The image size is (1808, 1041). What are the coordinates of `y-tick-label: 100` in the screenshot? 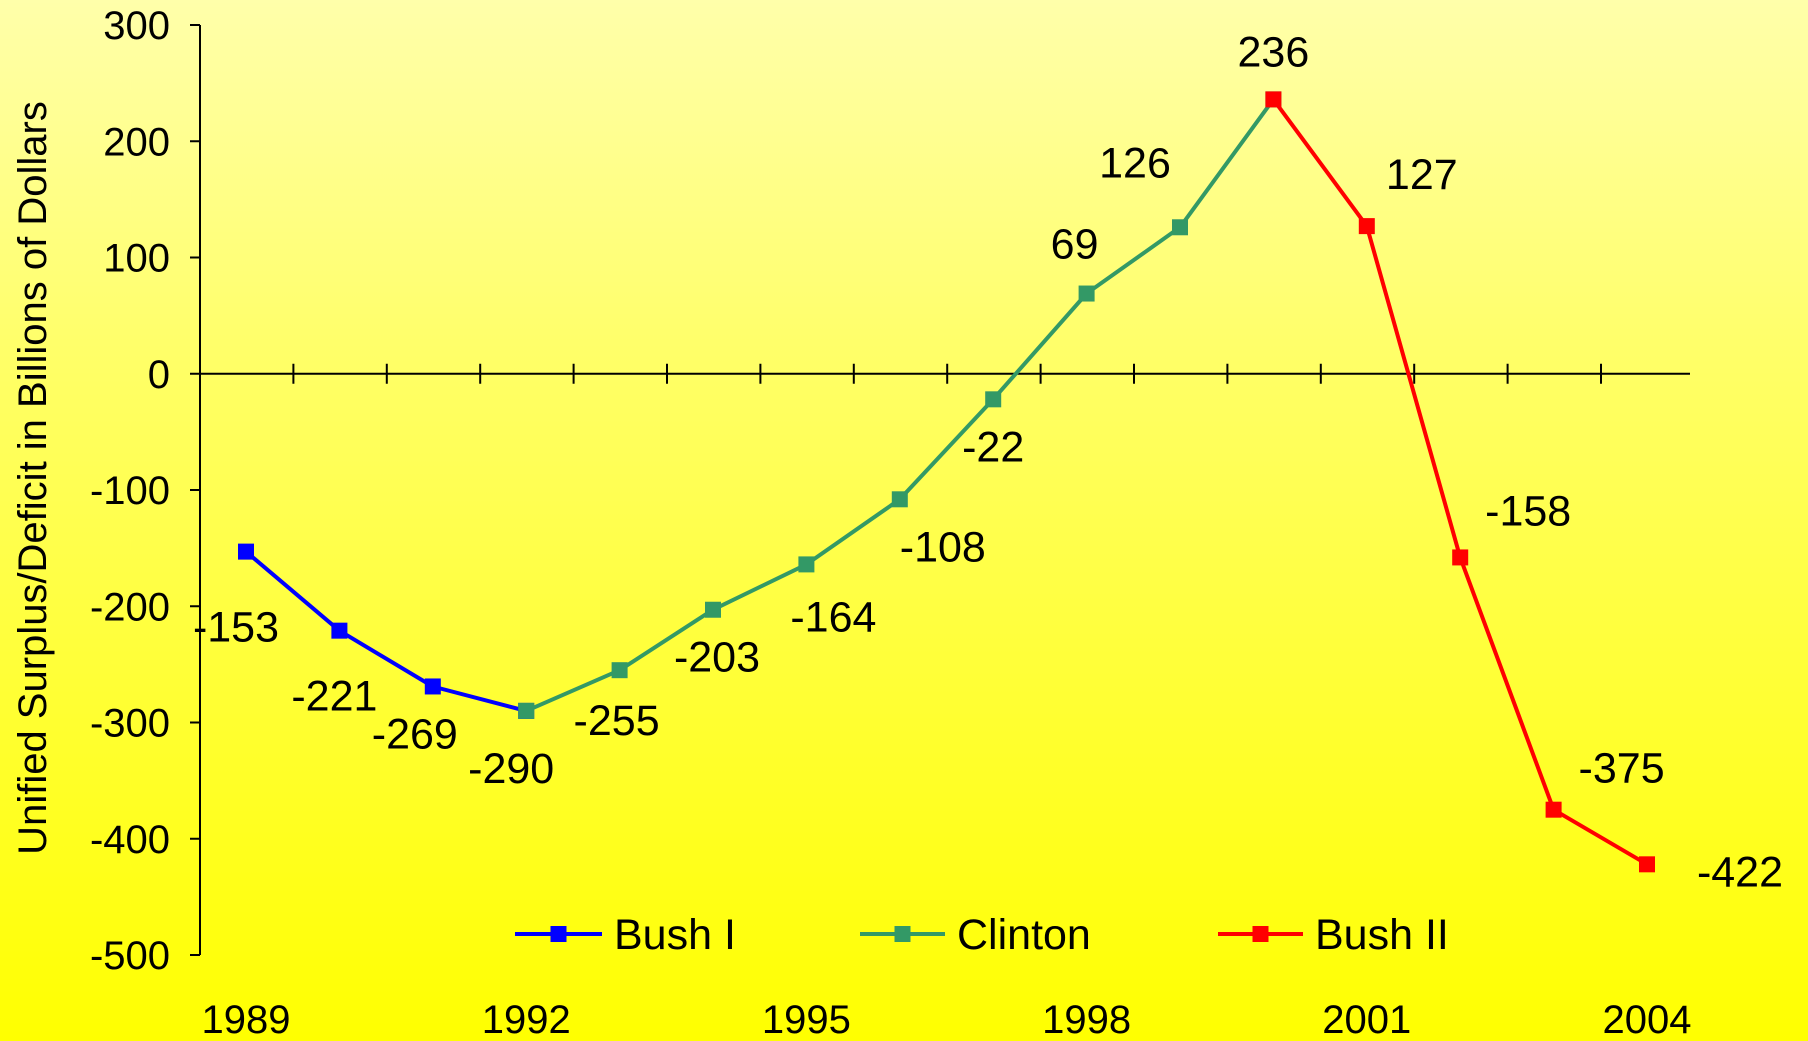 It's located at (136, 259).